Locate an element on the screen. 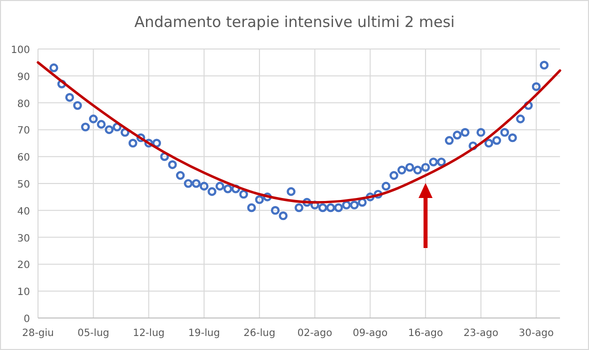 The image size is (589, 350). y-tick-label: 10 is located at coordinates (23, 292).